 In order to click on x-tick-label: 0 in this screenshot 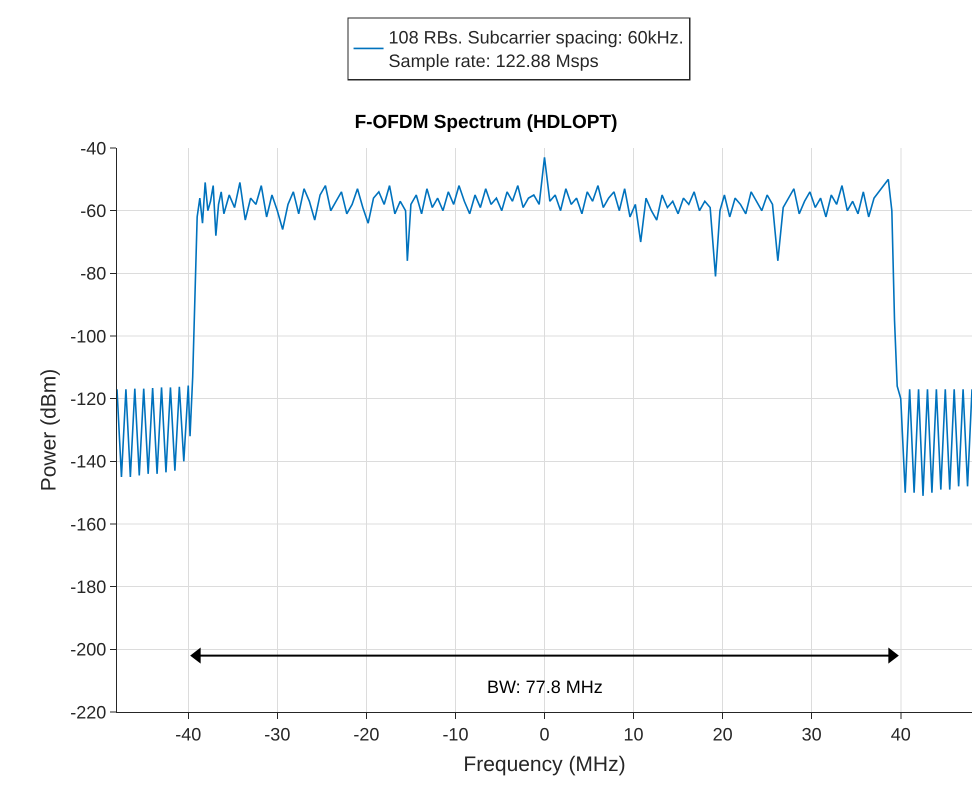, I will do `click(544, 734)`.